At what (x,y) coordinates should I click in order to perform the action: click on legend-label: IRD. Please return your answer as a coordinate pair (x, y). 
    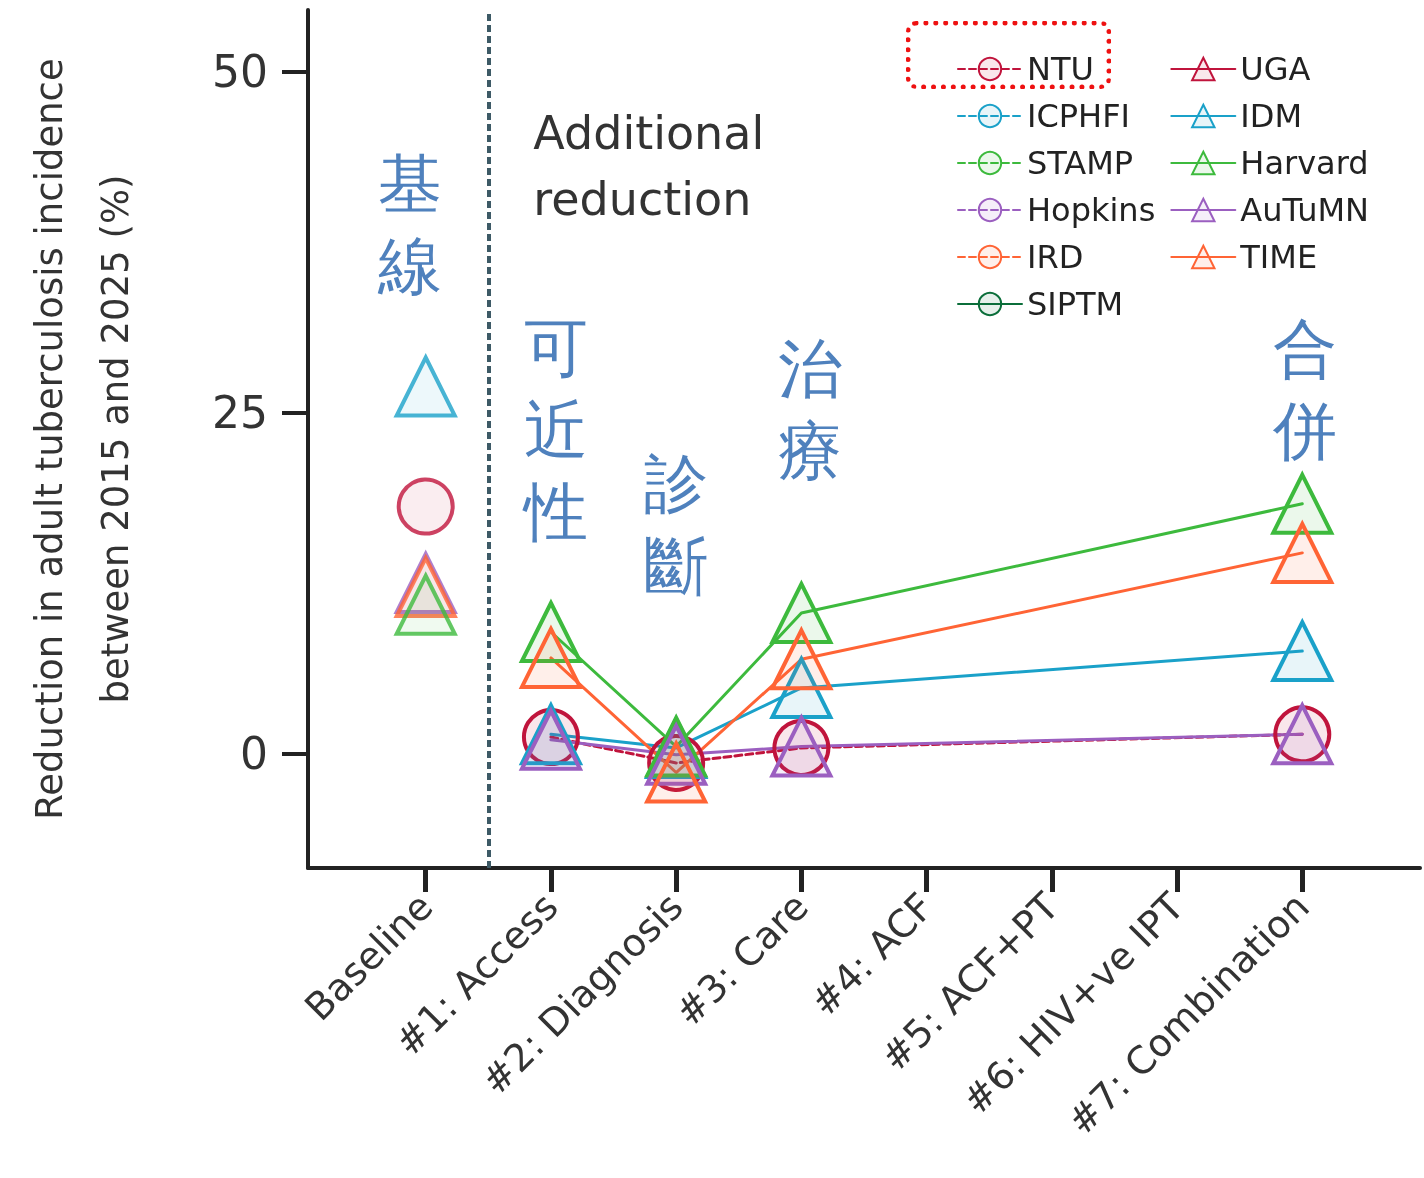
    Looking at the image, I should click on (1055, 257).